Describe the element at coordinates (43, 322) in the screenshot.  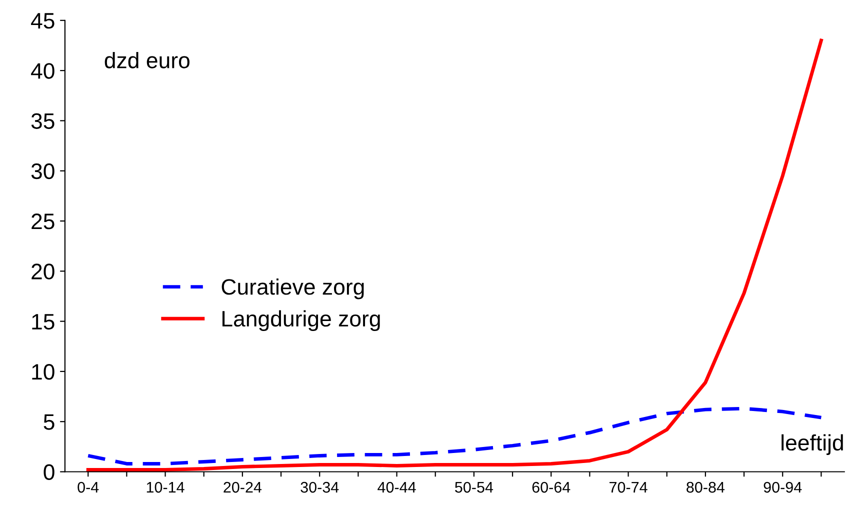
I see `y-tick-label: 15` at that location.